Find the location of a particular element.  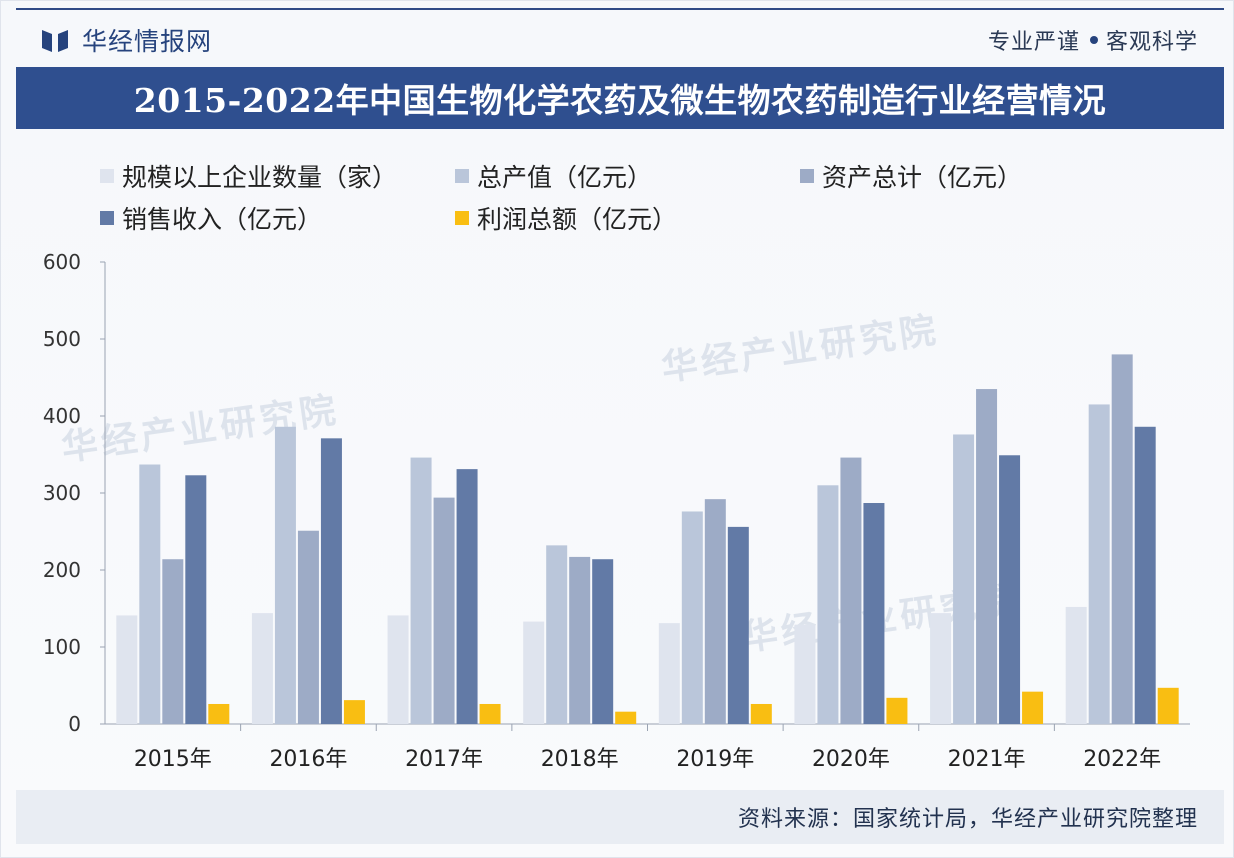

y-tick-label: 200 is located at coordinates (62, 570).